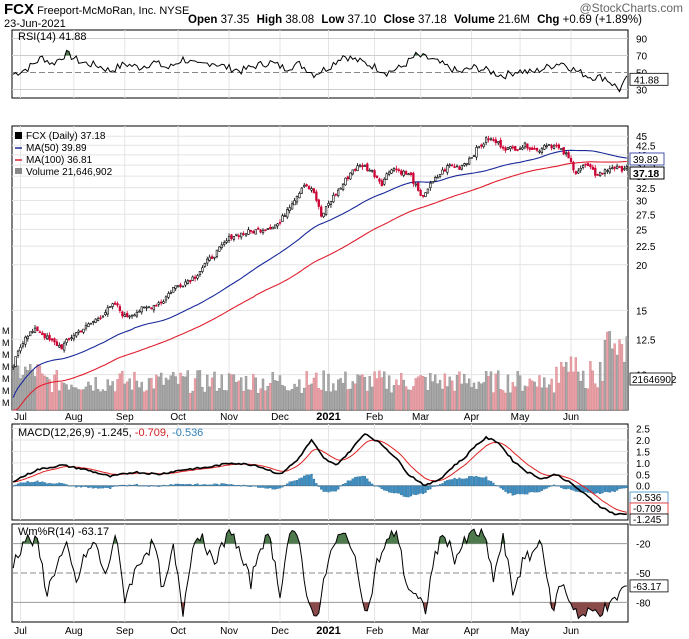  What do you see at coordinates (6, 391) in the screenshot?
I see `volume-tick-label: M` at bounding box center [6, 391].